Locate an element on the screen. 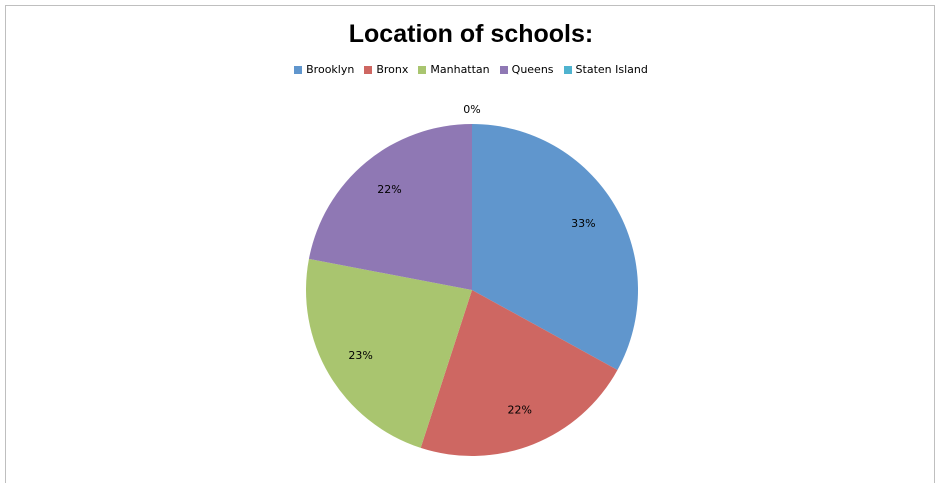 The height and width of the screenshot is (489, 942). legend-label-brooklyn: Brooklyn is located at coordinates (330, 69).